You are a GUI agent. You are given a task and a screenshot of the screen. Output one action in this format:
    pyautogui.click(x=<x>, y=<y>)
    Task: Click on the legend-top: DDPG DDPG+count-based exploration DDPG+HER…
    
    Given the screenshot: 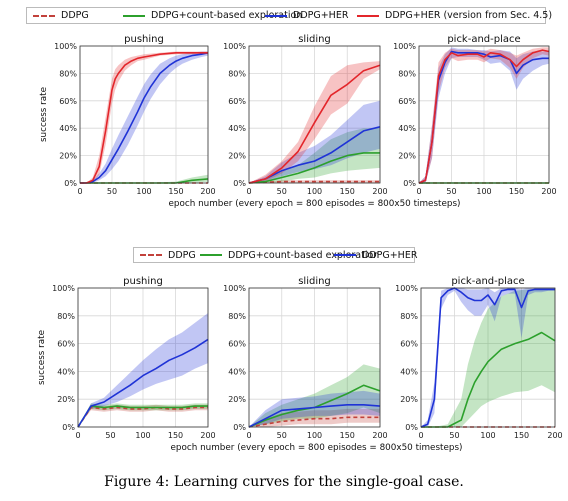 What is the action you would take?
    pyautogui.click(x=289, y=15)
    